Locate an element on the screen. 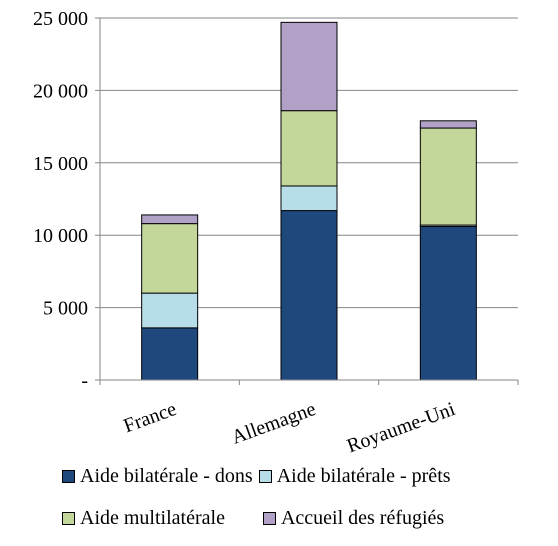 Image resolution: width=558 pixels, height=546 pixels. legend-label-multilaterale: Aide multilatérale is located at coordinates (152, 517).